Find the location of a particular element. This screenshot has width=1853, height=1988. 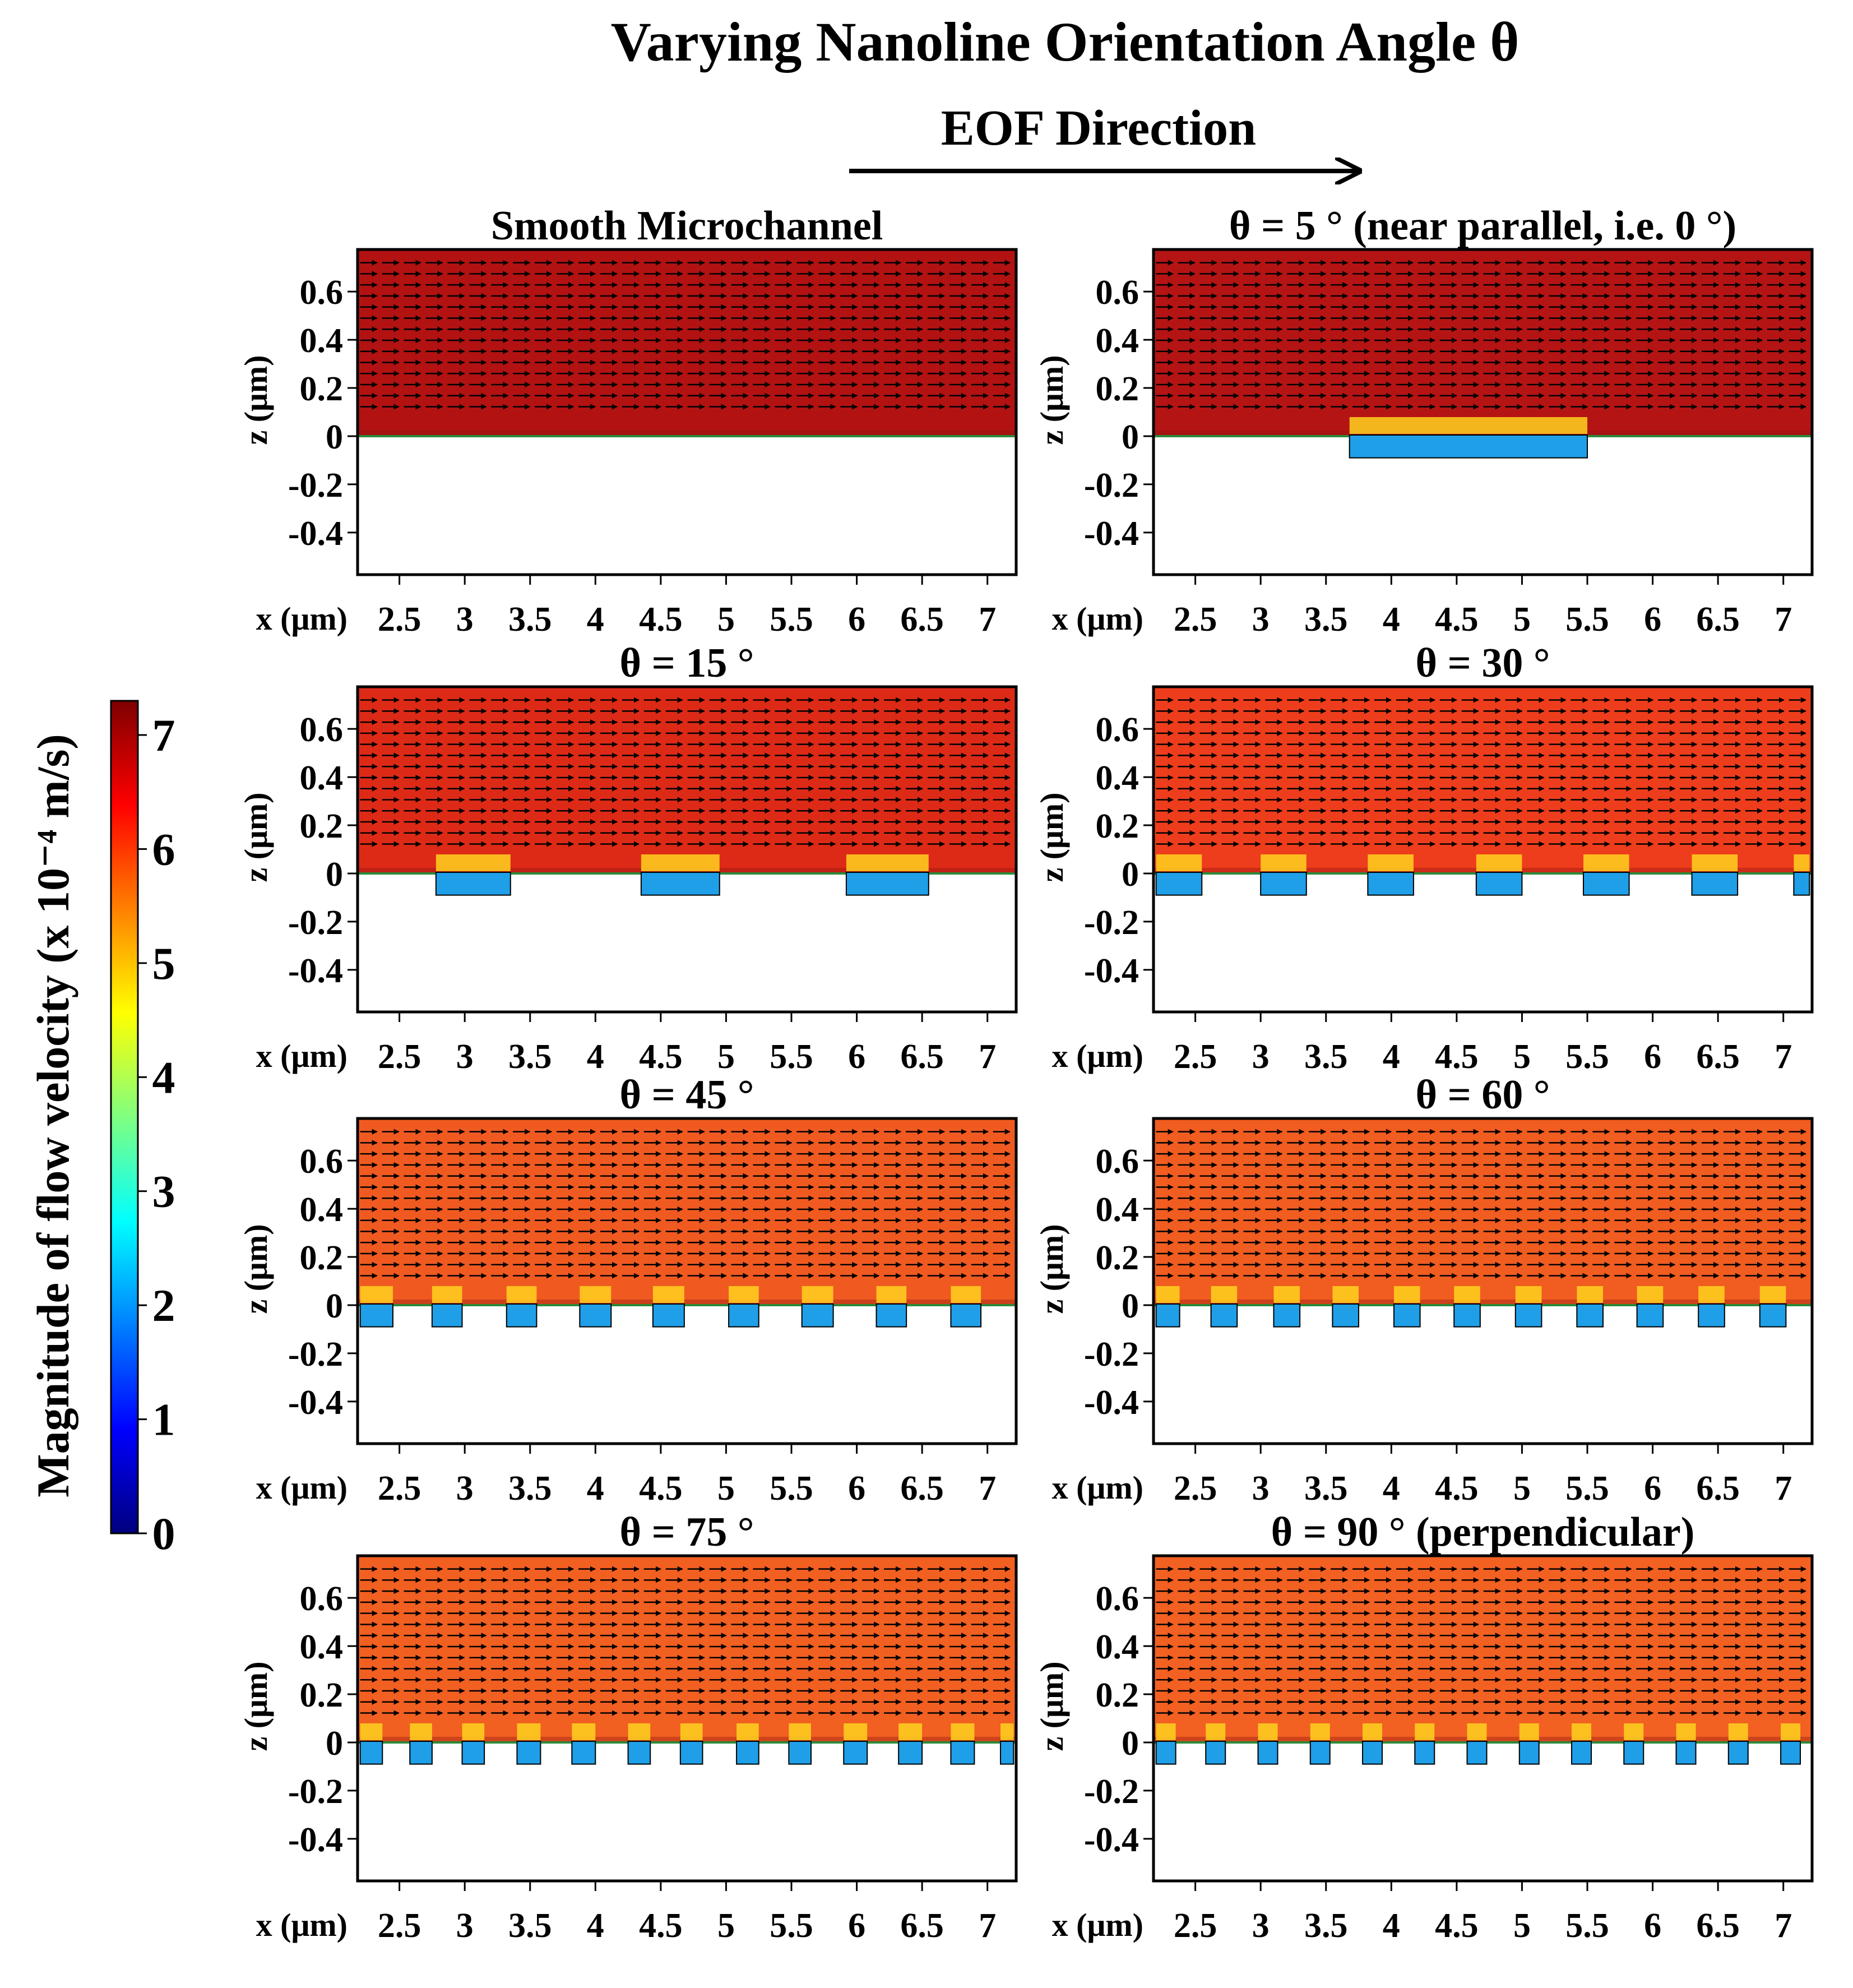

colorbar-tick-label: 1 is located at coordinates (163, 1420).